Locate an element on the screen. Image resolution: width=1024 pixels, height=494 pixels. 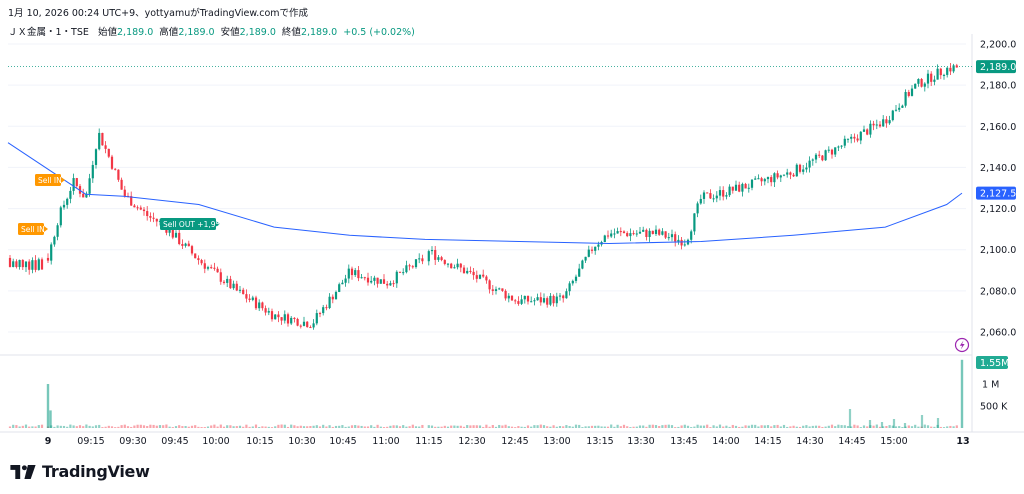
tradingview-logo: TradingView is located at coordinates (80, 471).